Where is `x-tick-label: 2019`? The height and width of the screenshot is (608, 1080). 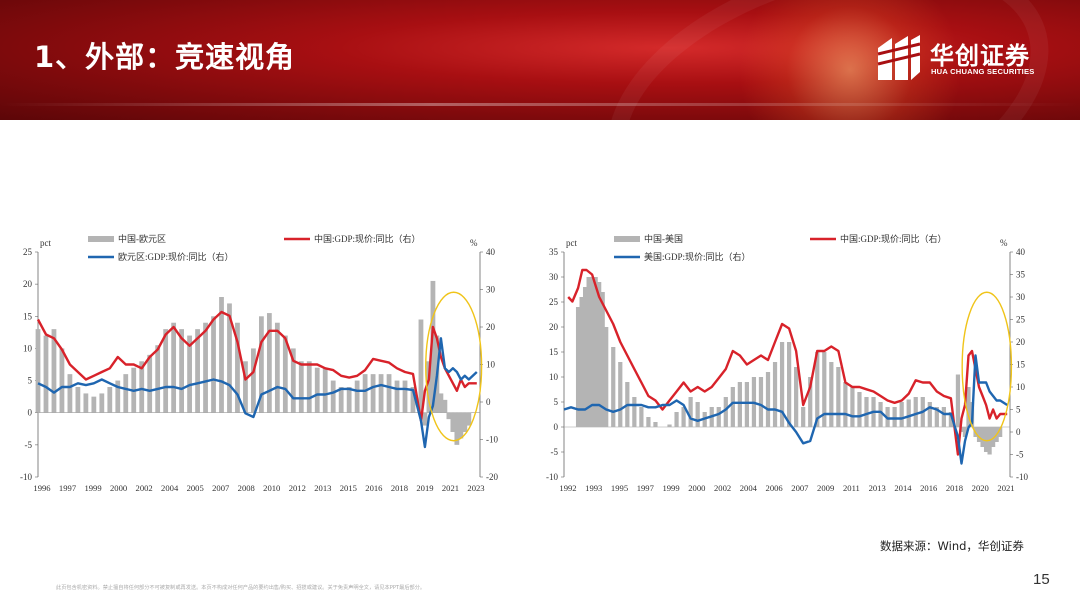
x-tick-label: 2019 is located at coordinates (424, 488).